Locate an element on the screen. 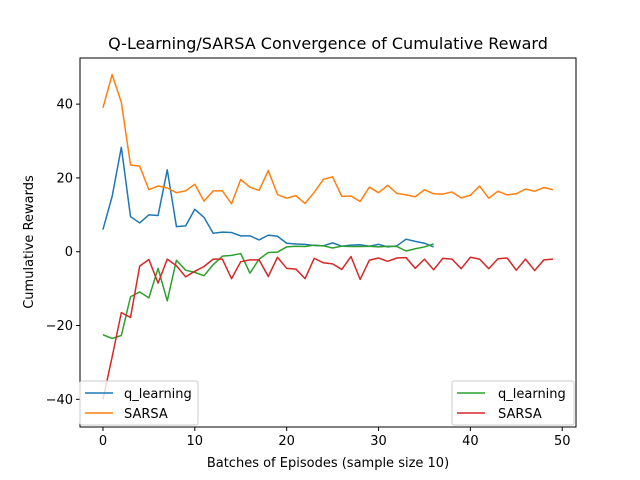  legend-lower-right: q_learning SARSA is located at coordinates (513, 403).